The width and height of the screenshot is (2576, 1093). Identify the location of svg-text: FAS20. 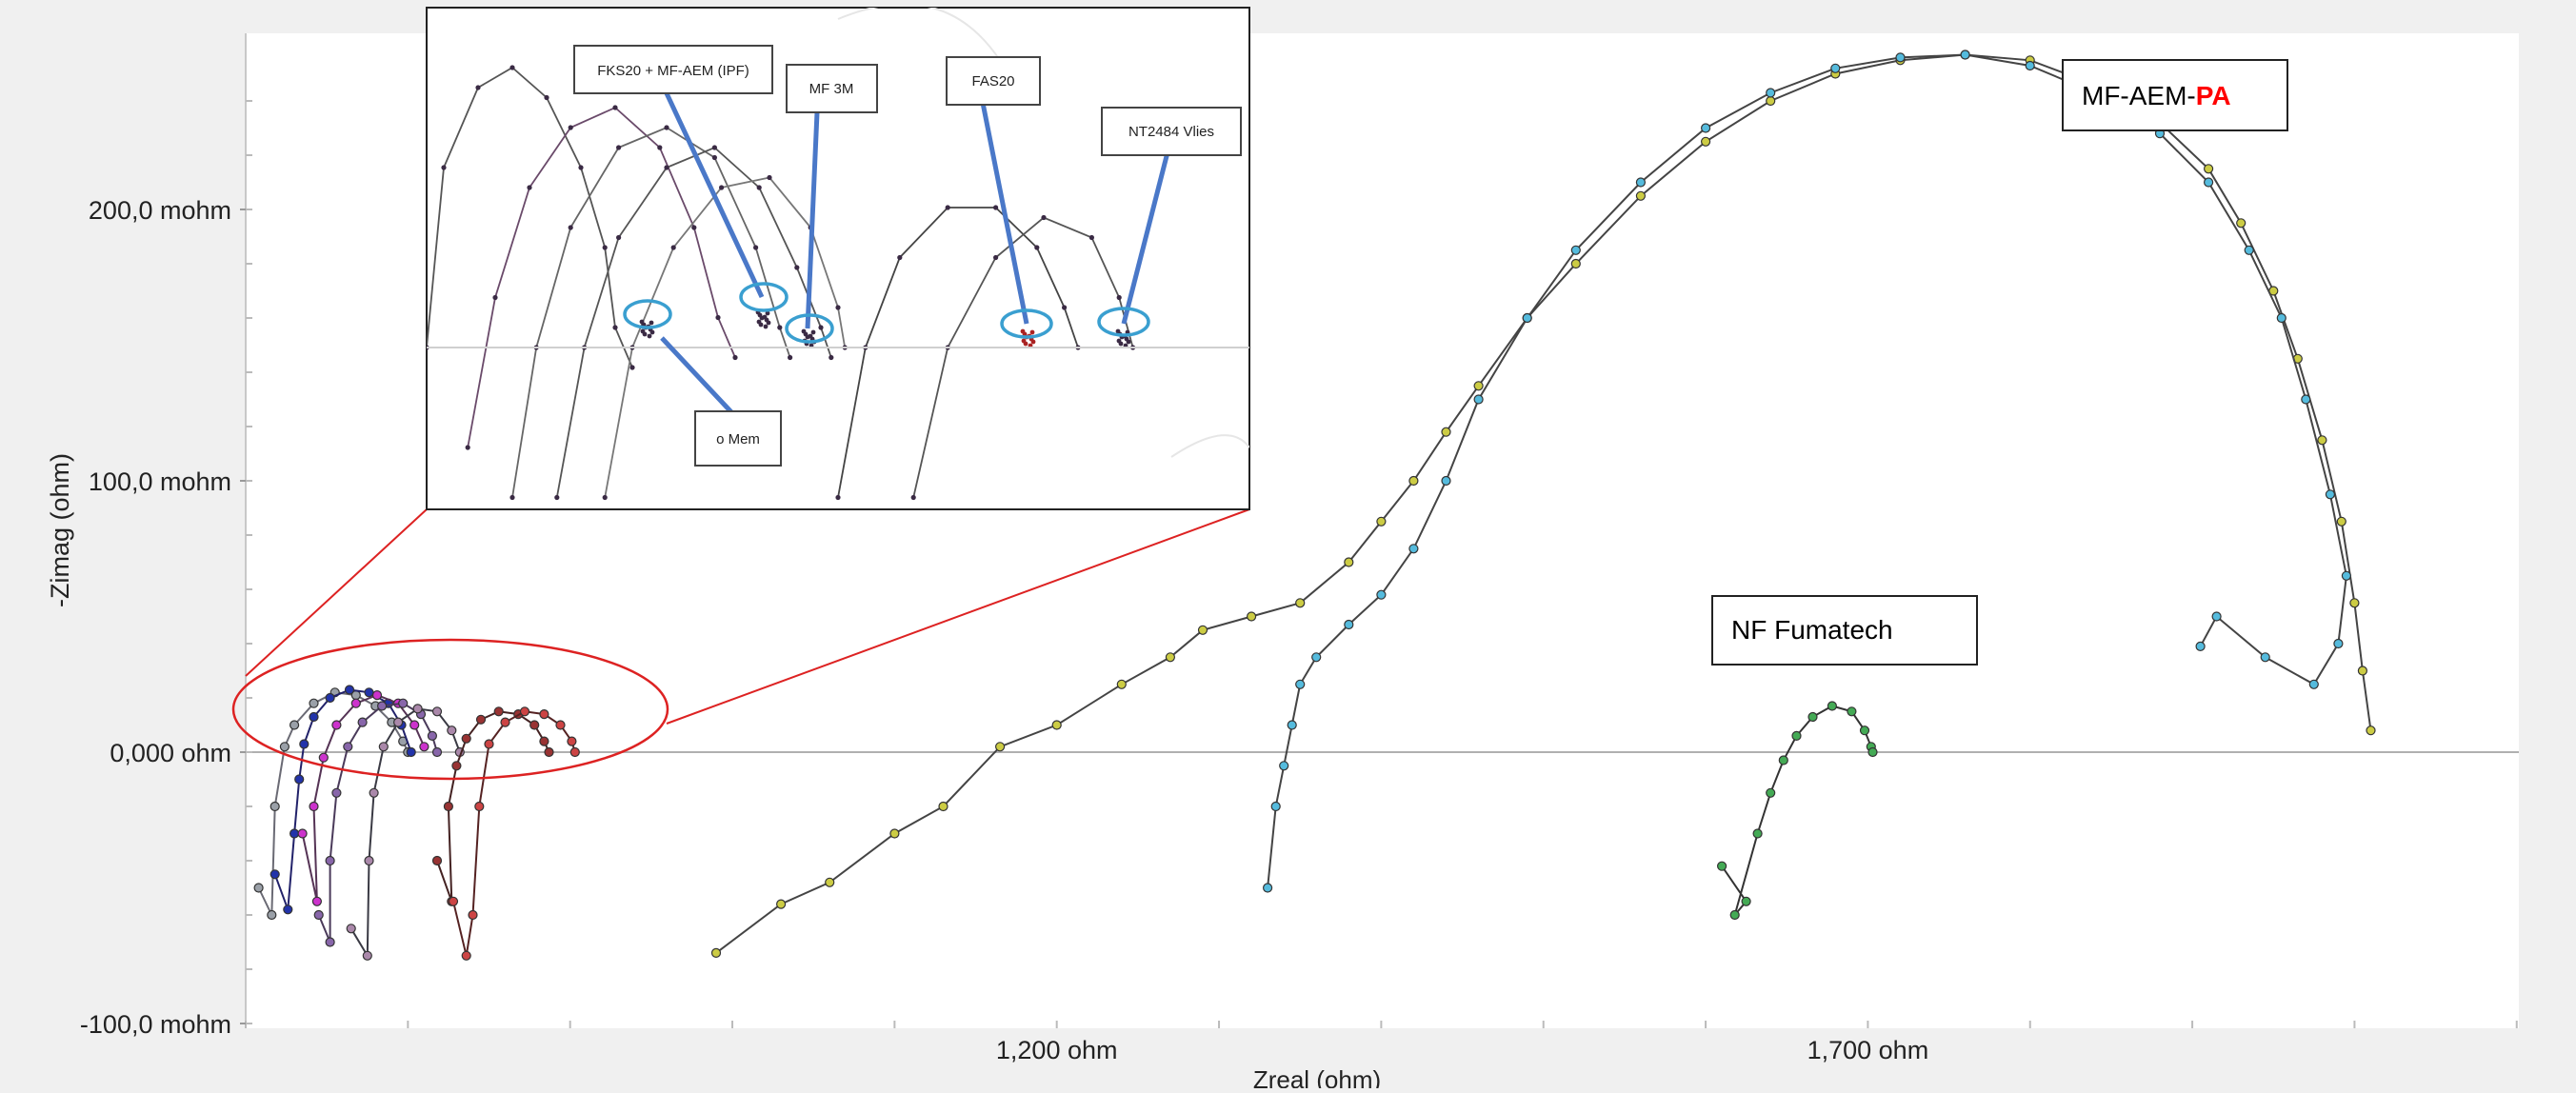
(992, 81).